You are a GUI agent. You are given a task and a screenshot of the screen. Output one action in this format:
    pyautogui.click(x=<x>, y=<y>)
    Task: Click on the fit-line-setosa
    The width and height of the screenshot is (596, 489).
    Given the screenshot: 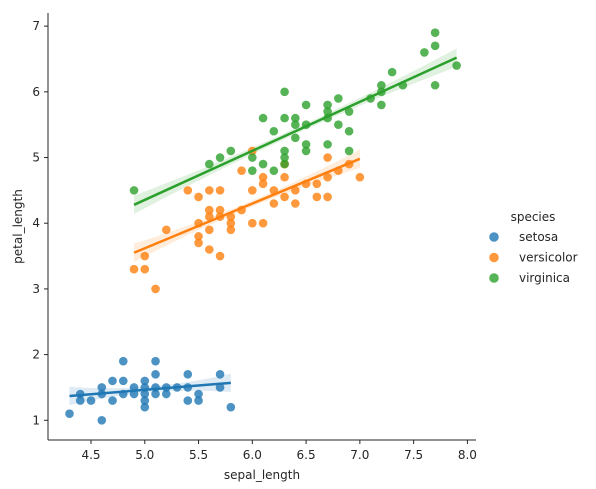 What is the action you would take?
    pyautogui.click(x=150, y=389)
    